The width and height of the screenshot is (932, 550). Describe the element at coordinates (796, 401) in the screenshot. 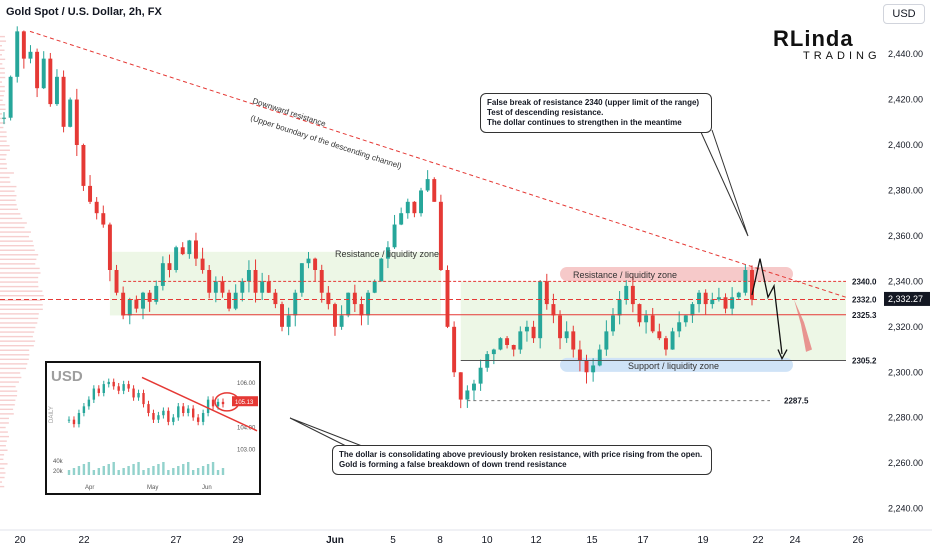

I see `level-label: 2287.5` at that location.